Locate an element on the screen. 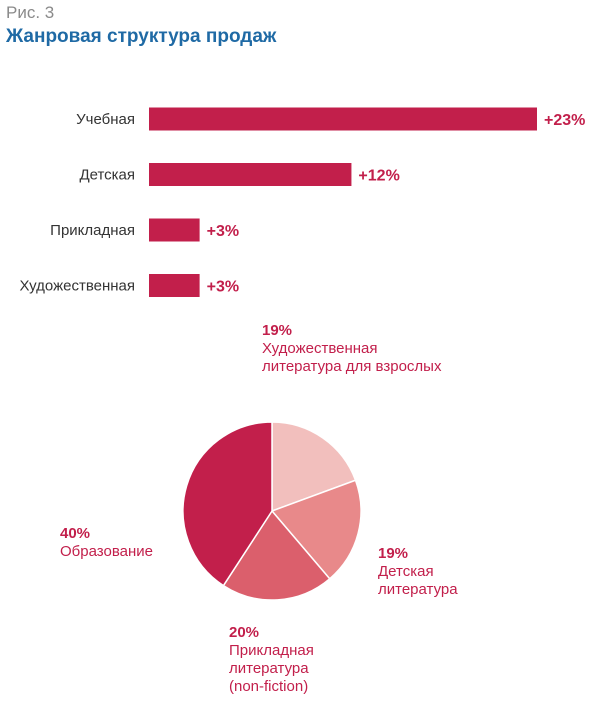  category-label: Детская is located at coordinates (107, 175).